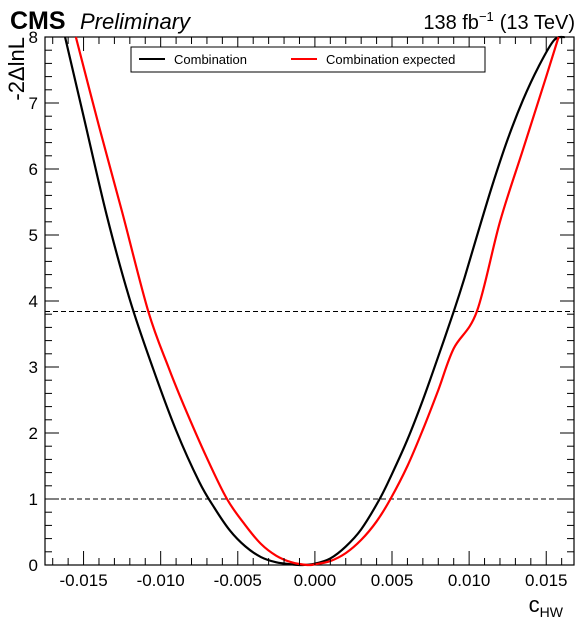  What do you see at coordinates (33, 235) in the screenshot?
I see `y-tick-label: 5` at bounding box center [33, 235].